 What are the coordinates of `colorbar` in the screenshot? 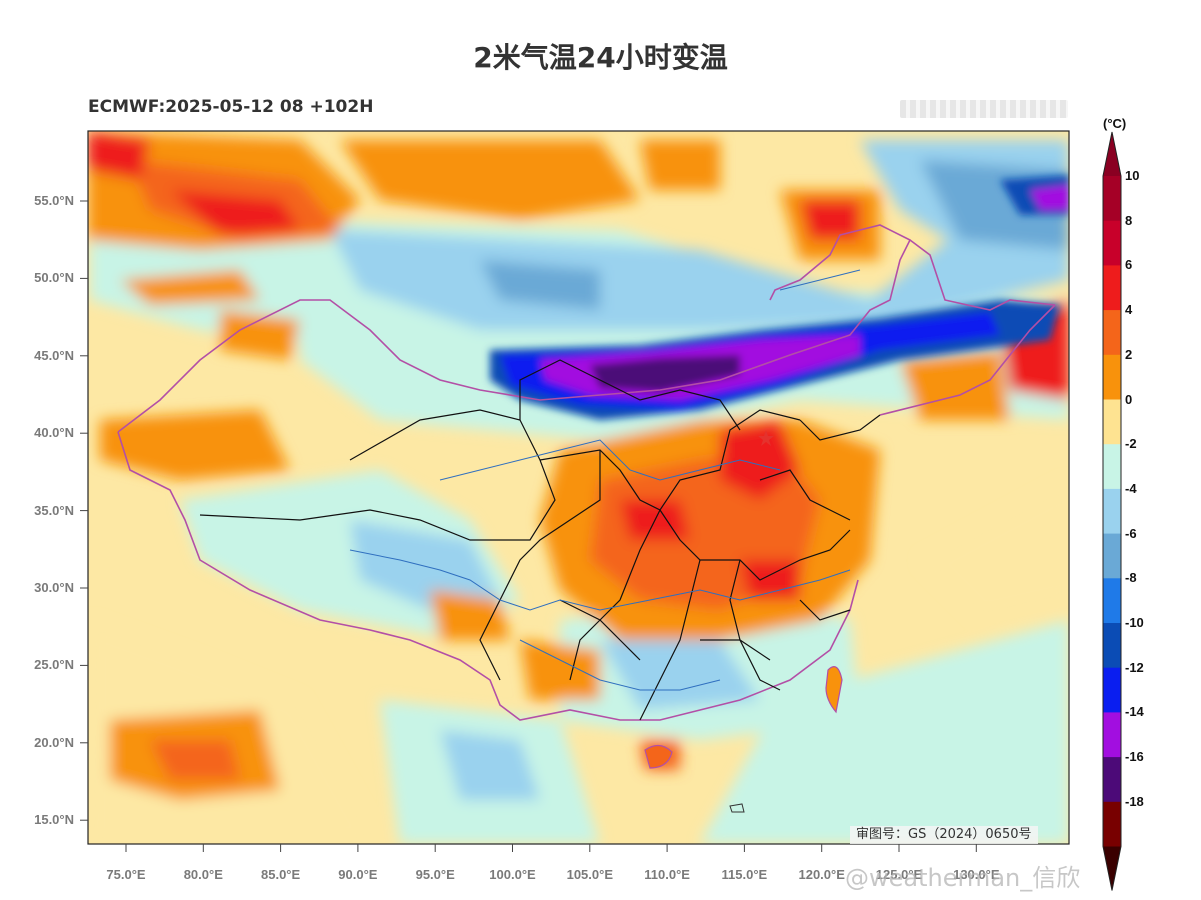 It's located at (1112, 511).